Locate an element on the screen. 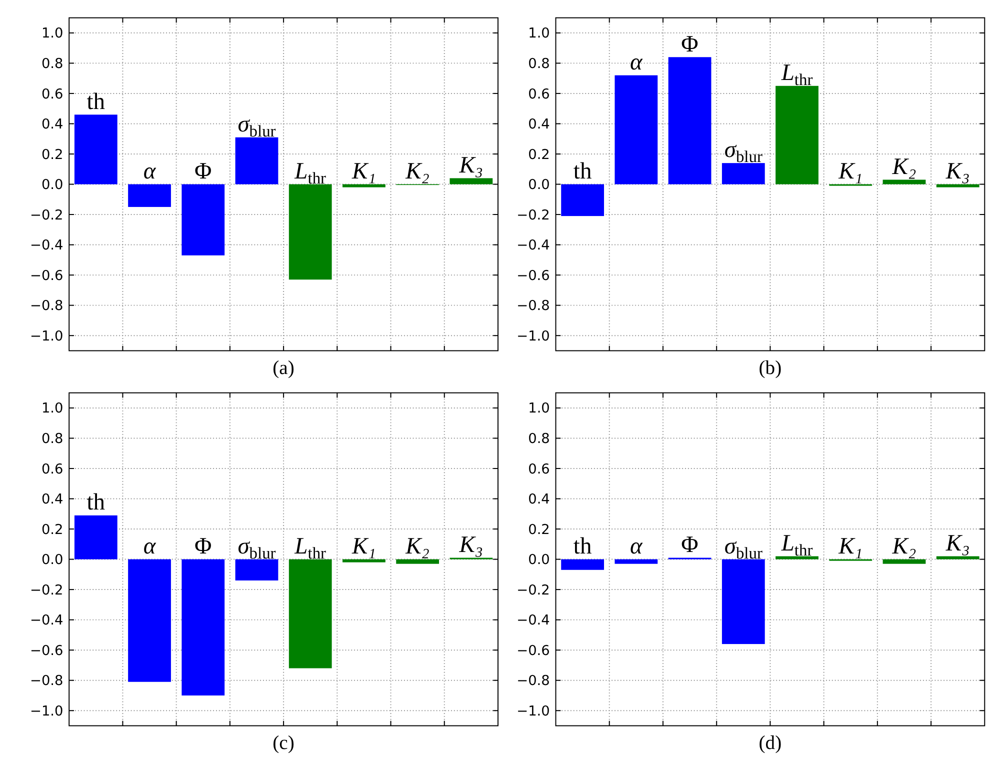 The image size is (995, 769). x-axis-title: (a) is located at coordinates (283, 369).